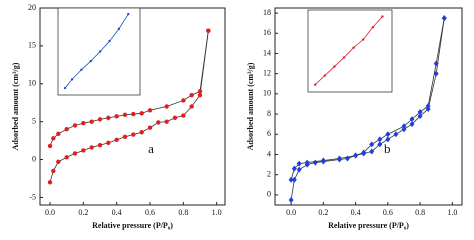 This screenshot has height=240, width=474. What do you see at coordinates (267, 52) in the screenshot?
I see `y-tick-label: 14` at bounding box center [267, 52].